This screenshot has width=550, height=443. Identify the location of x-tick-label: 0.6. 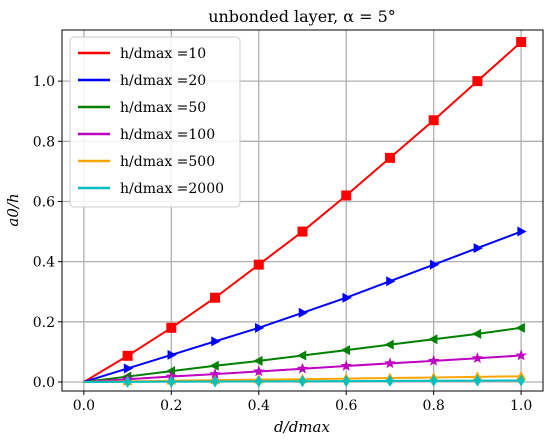
(346, 406).